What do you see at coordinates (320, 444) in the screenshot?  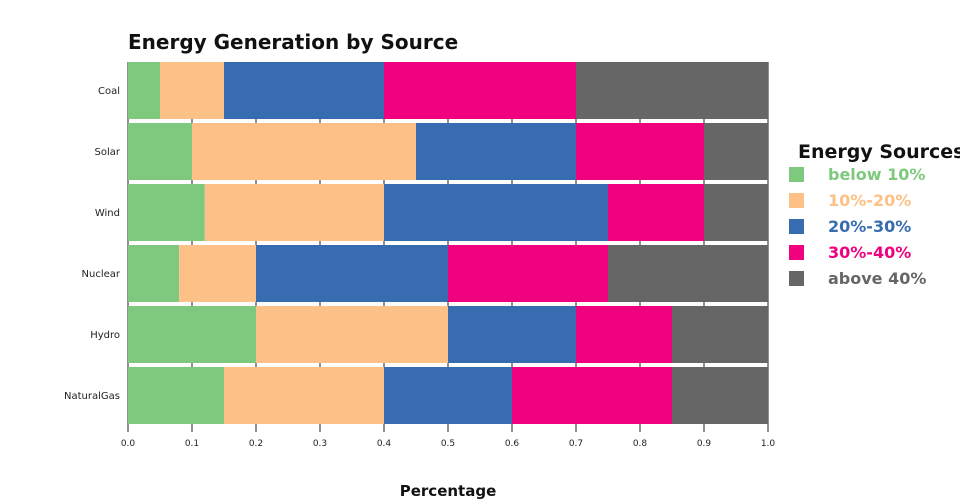 I see `x-tick-label: 0.3` at bounding box center [320, 444].